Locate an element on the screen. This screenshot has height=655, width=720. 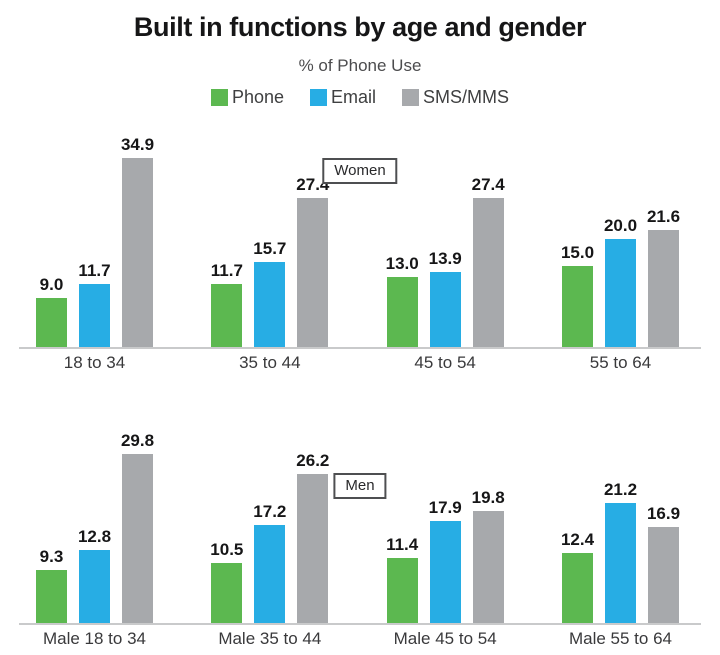
bar-group: 11.4 17.9 19.8 is located at coordinates (445, 555).